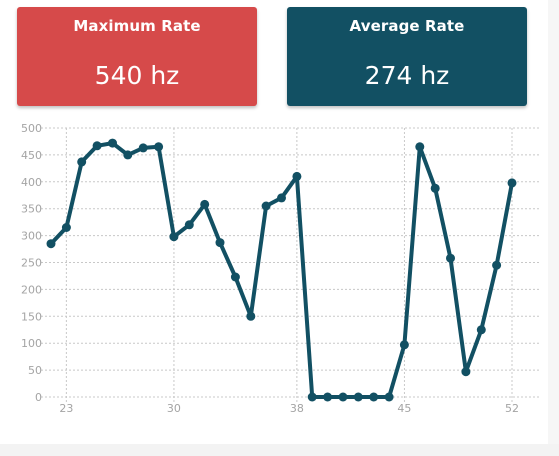 The image size is (559, 456). What do you see at coordinates (407, 26) in the screenshot?
I see `average-rate-title: Average Rate` at bounding box center [407, 26].